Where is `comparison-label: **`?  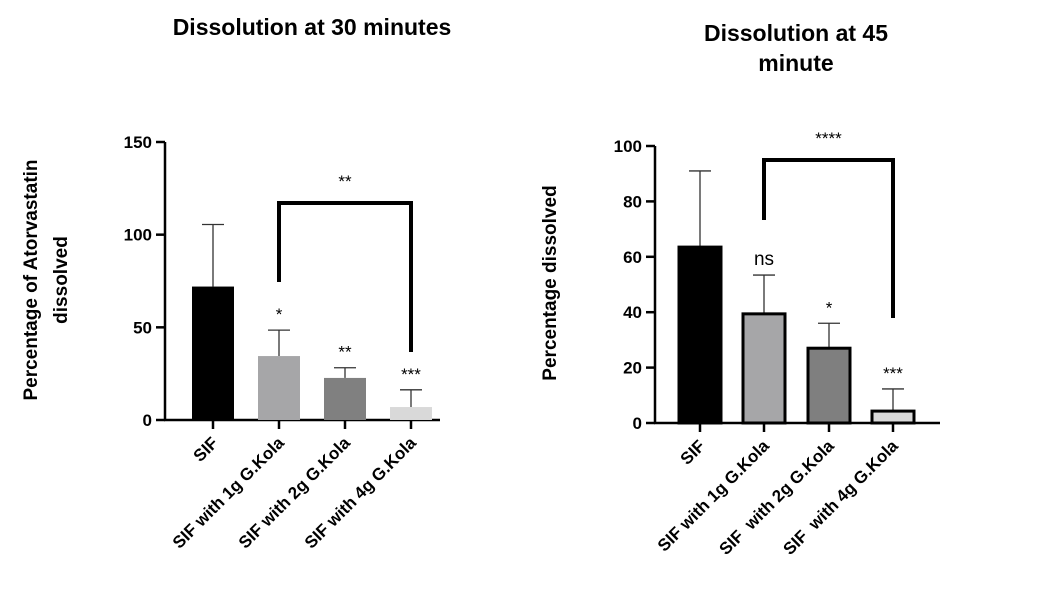 comparison-label: ** is located at coordinates (345, 181).